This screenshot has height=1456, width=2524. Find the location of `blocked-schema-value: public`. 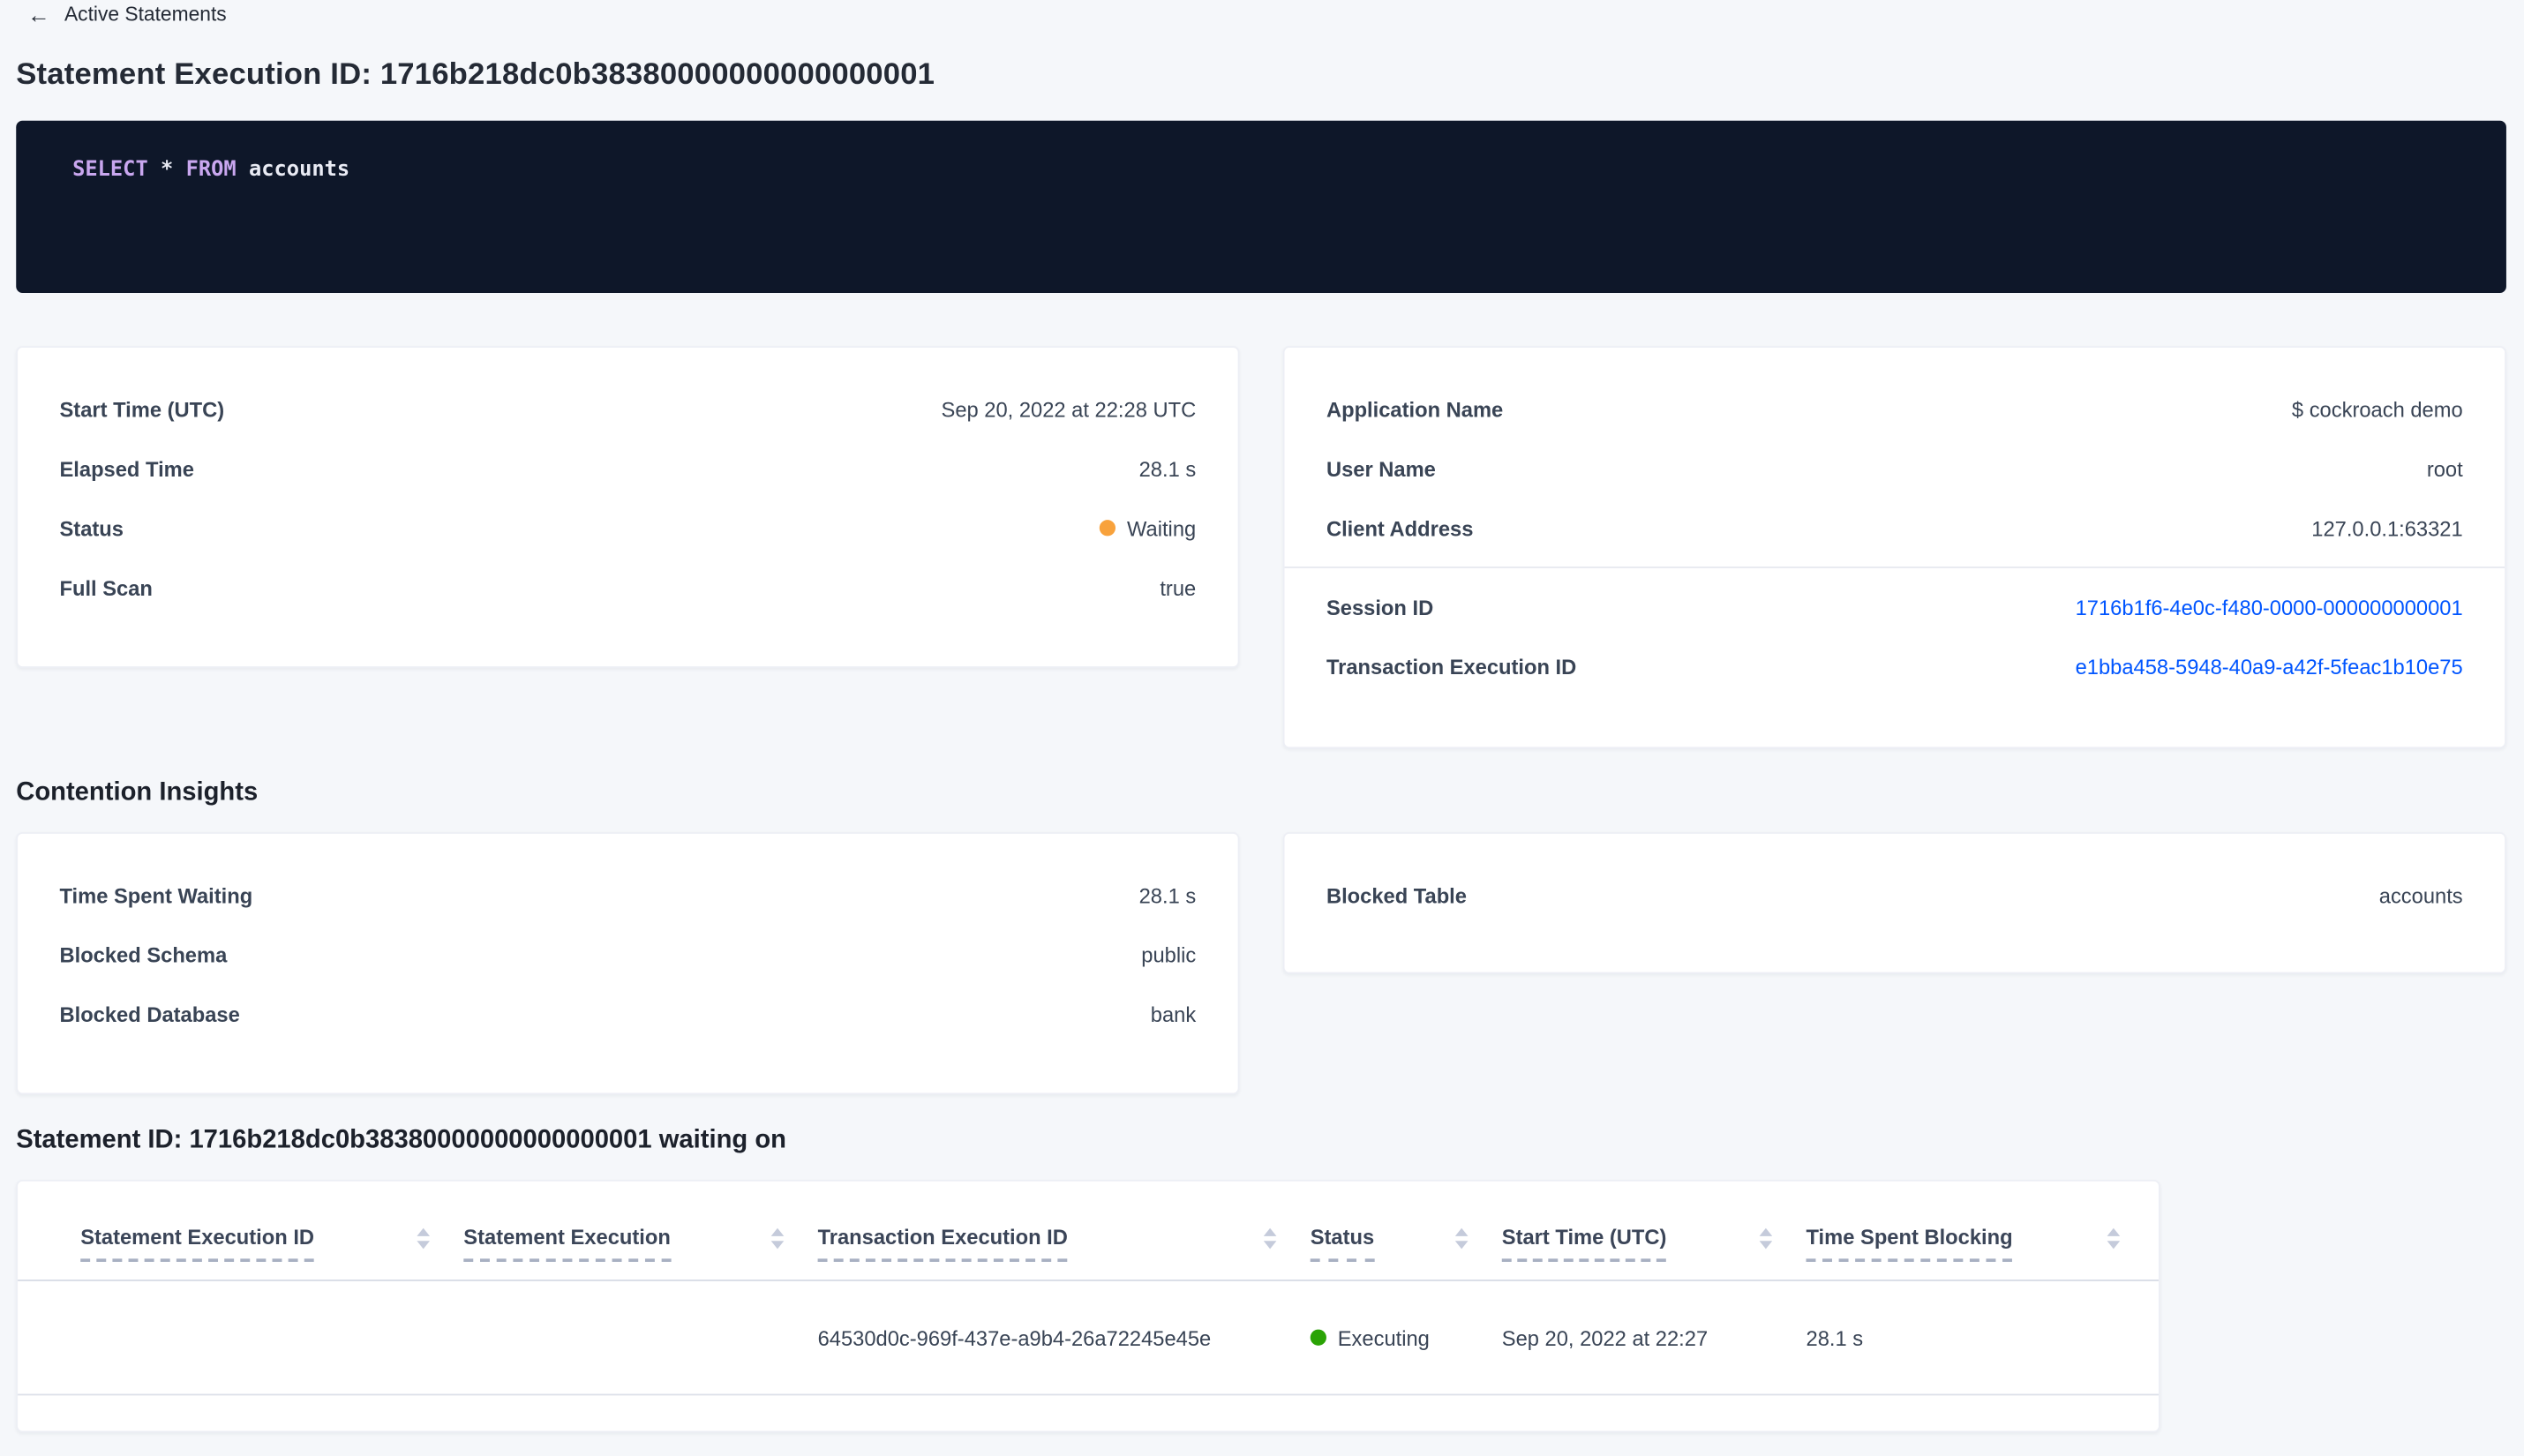

blocked-schema-value: public is located at coordinates (1169, 954).